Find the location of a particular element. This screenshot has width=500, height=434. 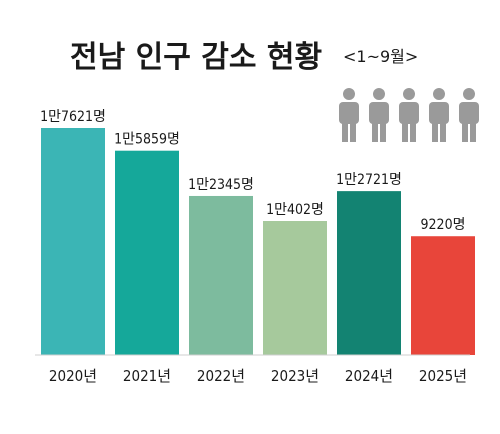

chart-title: 전남 인구 감소 현황 is located at coordinates (196, 57).